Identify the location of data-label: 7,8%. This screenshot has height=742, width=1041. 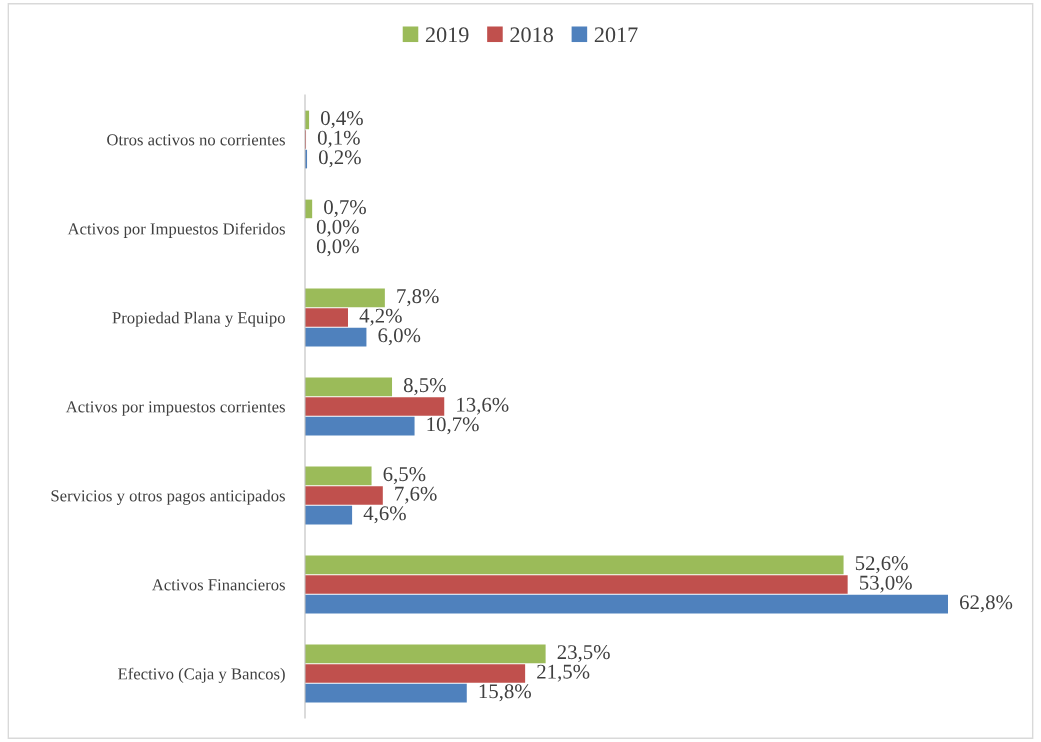
(418, 298).